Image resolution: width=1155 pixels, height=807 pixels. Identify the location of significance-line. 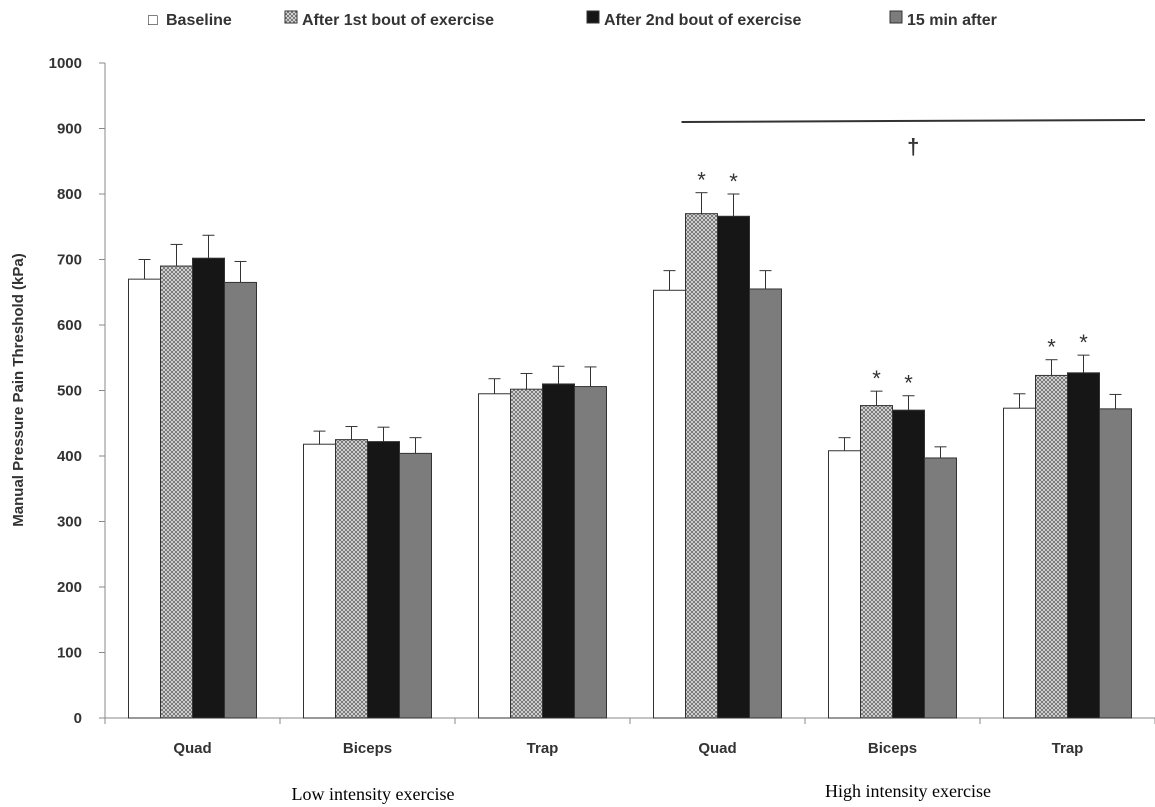
(913, 120).